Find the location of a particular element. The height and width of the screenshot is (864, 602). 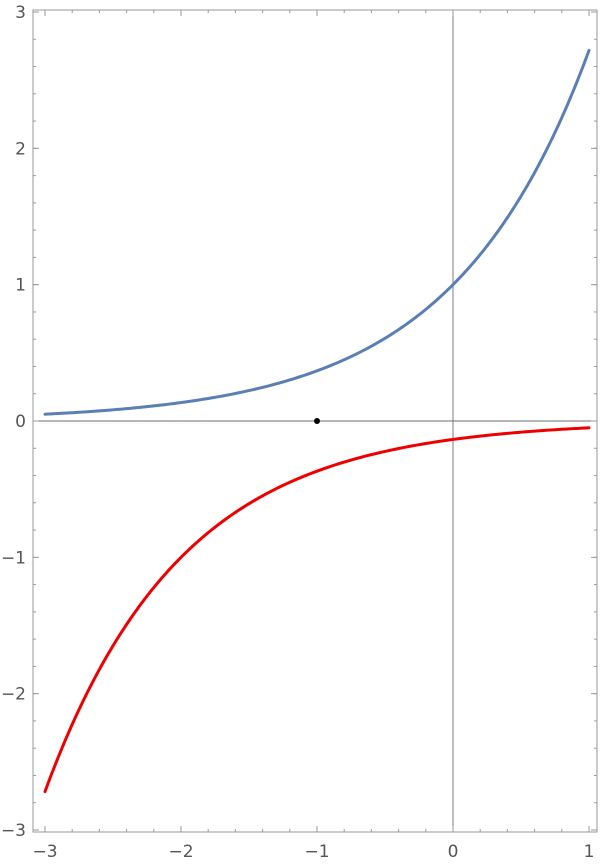

y-tick-label: −2 is located at coordinates (13, 695).